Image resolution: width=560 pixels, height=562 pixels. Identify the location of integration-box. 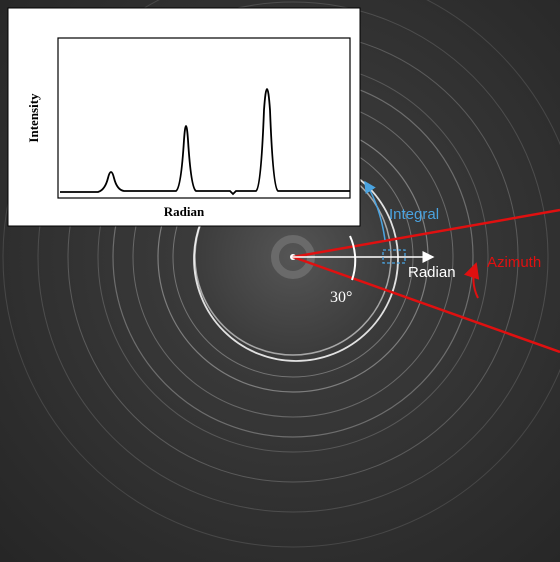
(394, 256).